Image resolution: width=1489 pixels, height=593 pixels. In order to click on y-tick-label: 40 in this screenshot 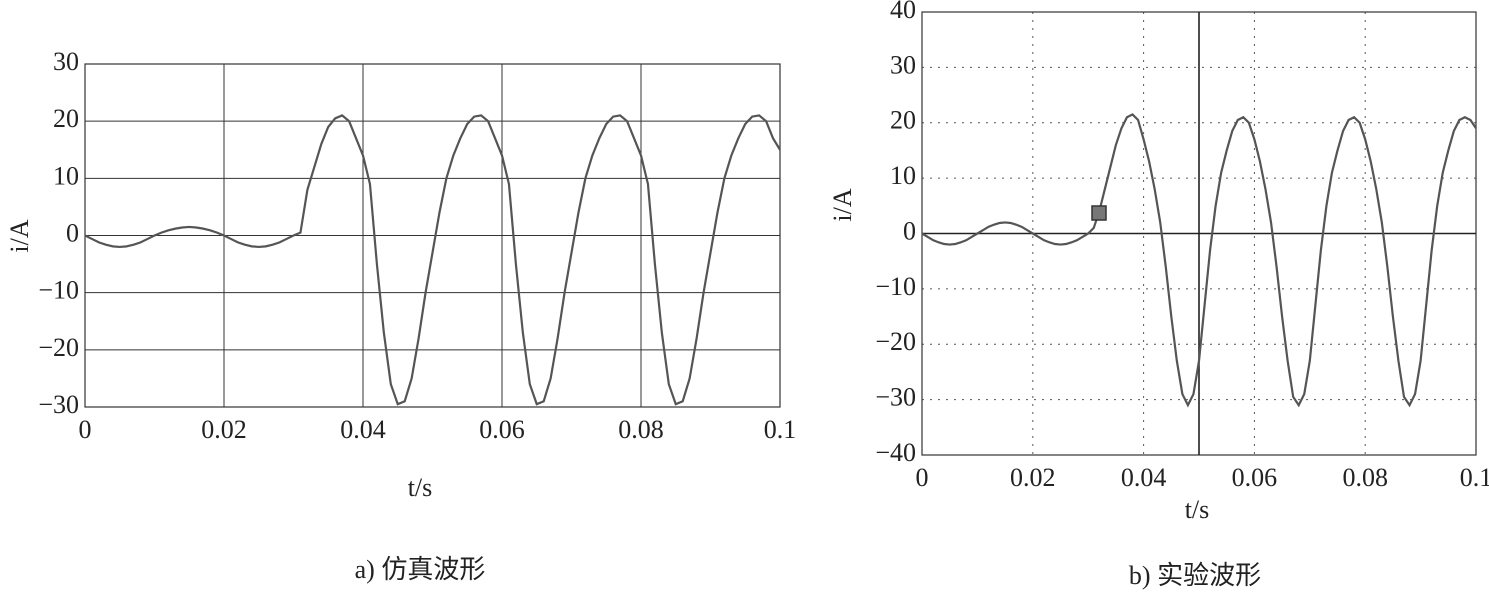, I will do `click(903, 12)`.